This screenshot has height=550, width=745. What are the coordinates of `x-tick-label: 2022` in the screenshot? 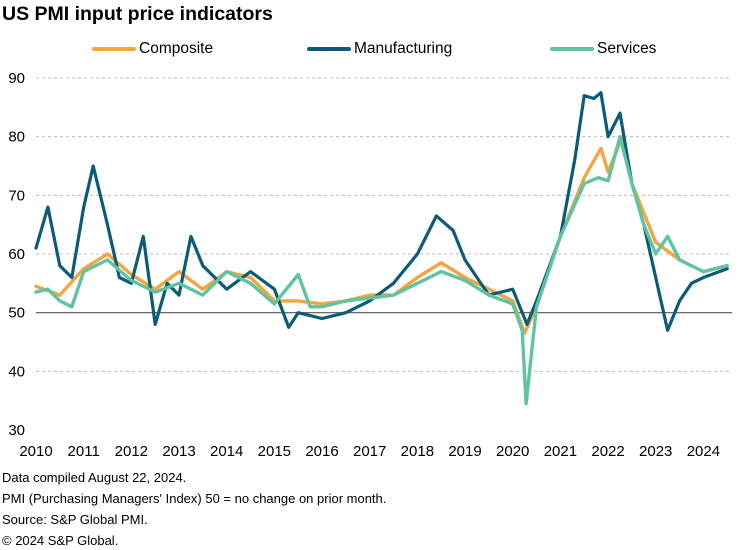 It's located at (607, 451).